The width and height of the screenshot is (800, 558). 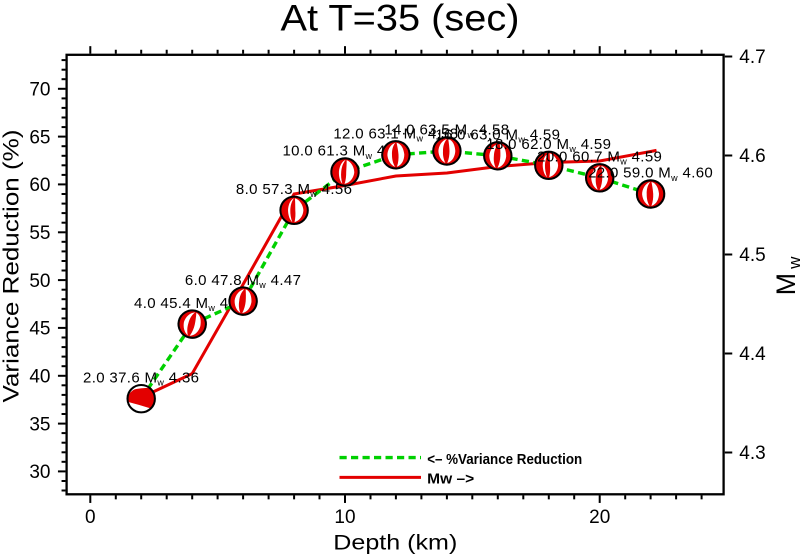 I want to click on svg-text: 30, so click(x=39, y=472).